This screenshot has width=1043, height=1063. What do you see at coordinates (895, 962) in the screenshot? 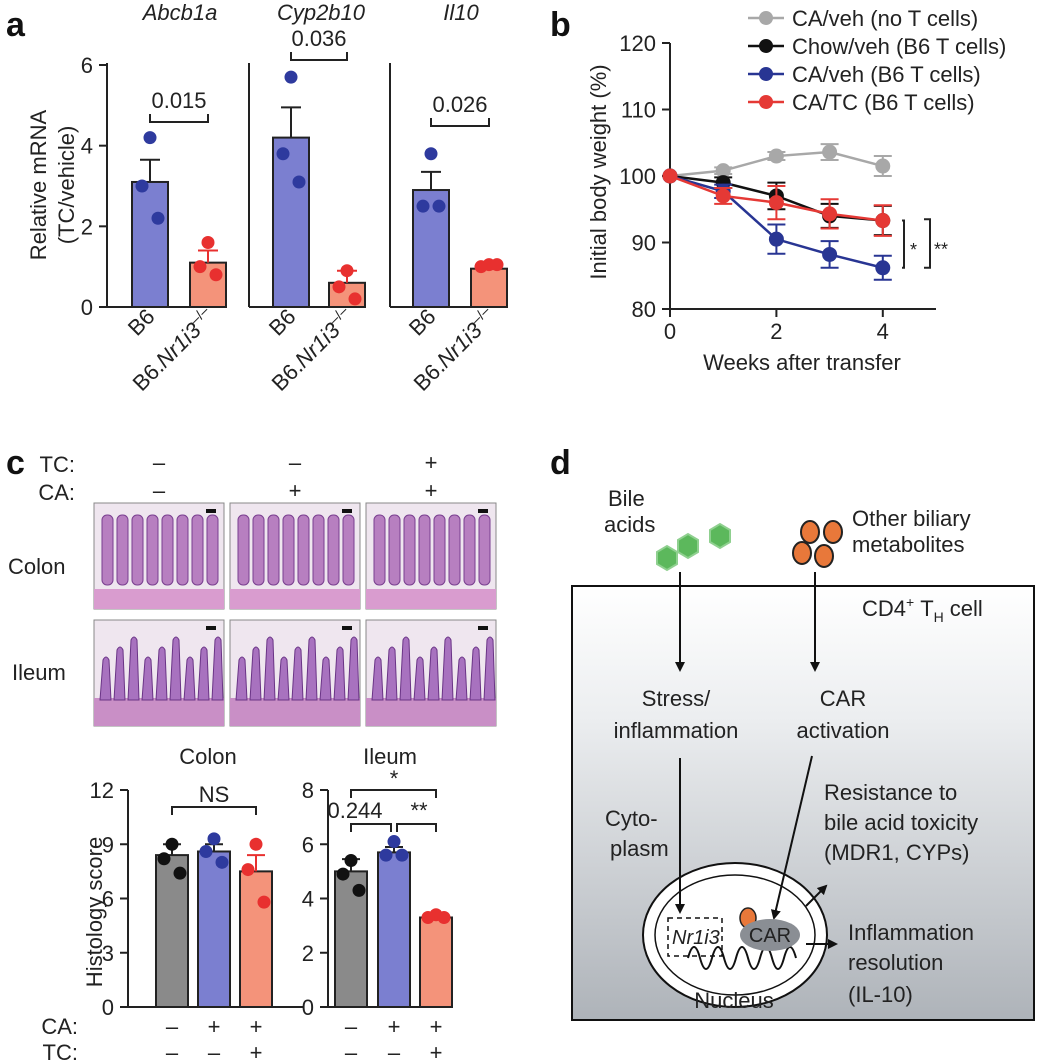
I see `inflammation-line2: resolution` at bounding box center [895, 962].